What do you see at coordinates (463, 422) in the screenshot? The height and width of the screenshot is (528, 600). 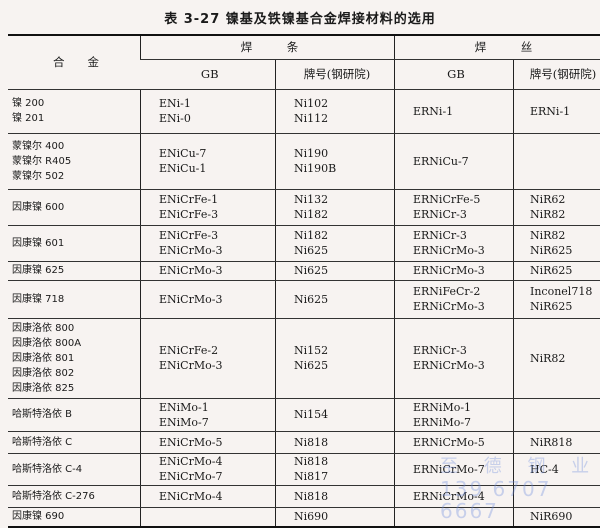 I see `cell-text: ERNiMo-7` at bounding box center [463, 422].